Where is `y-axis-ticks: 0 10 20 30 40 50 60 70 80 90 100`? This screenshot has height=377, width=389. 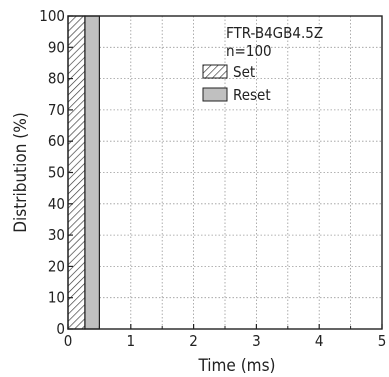 y-axis-ticks: 0 10 20 30 40 50 60 70 80 90 100 is located at coordinates (56, 172).